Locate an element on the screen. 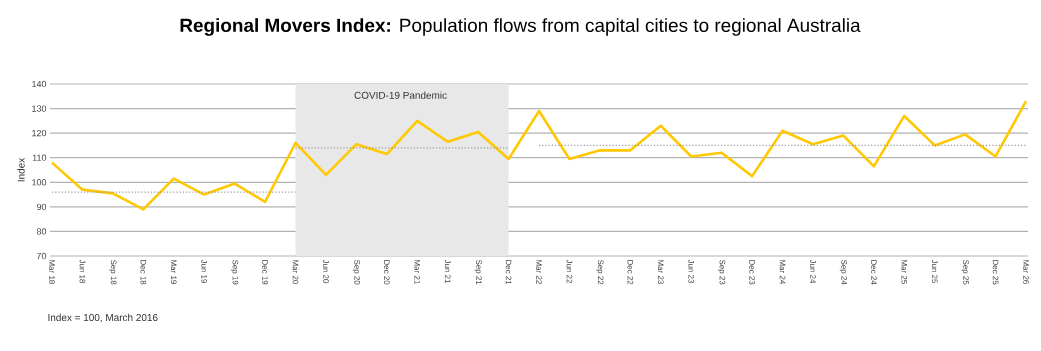 The image size is (1041, 351). text: Index = 100, March 2016 is located at coordinates (103, 318).